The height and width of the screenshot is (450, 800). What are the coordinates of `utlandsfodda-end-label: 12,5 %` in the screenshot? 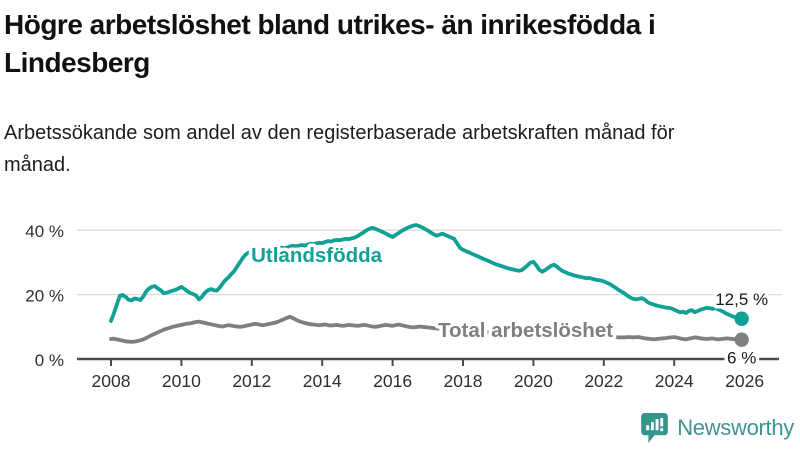 It's located at (741, 299).